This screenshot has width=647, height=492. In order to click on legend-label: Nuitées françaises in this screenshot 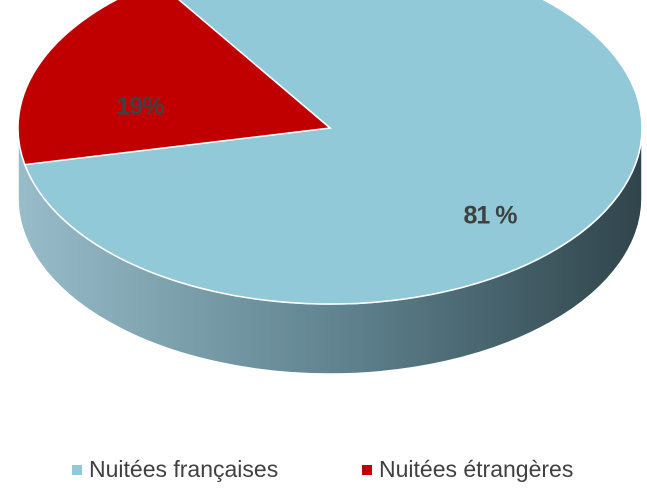, I will do `click(183, 469)`.